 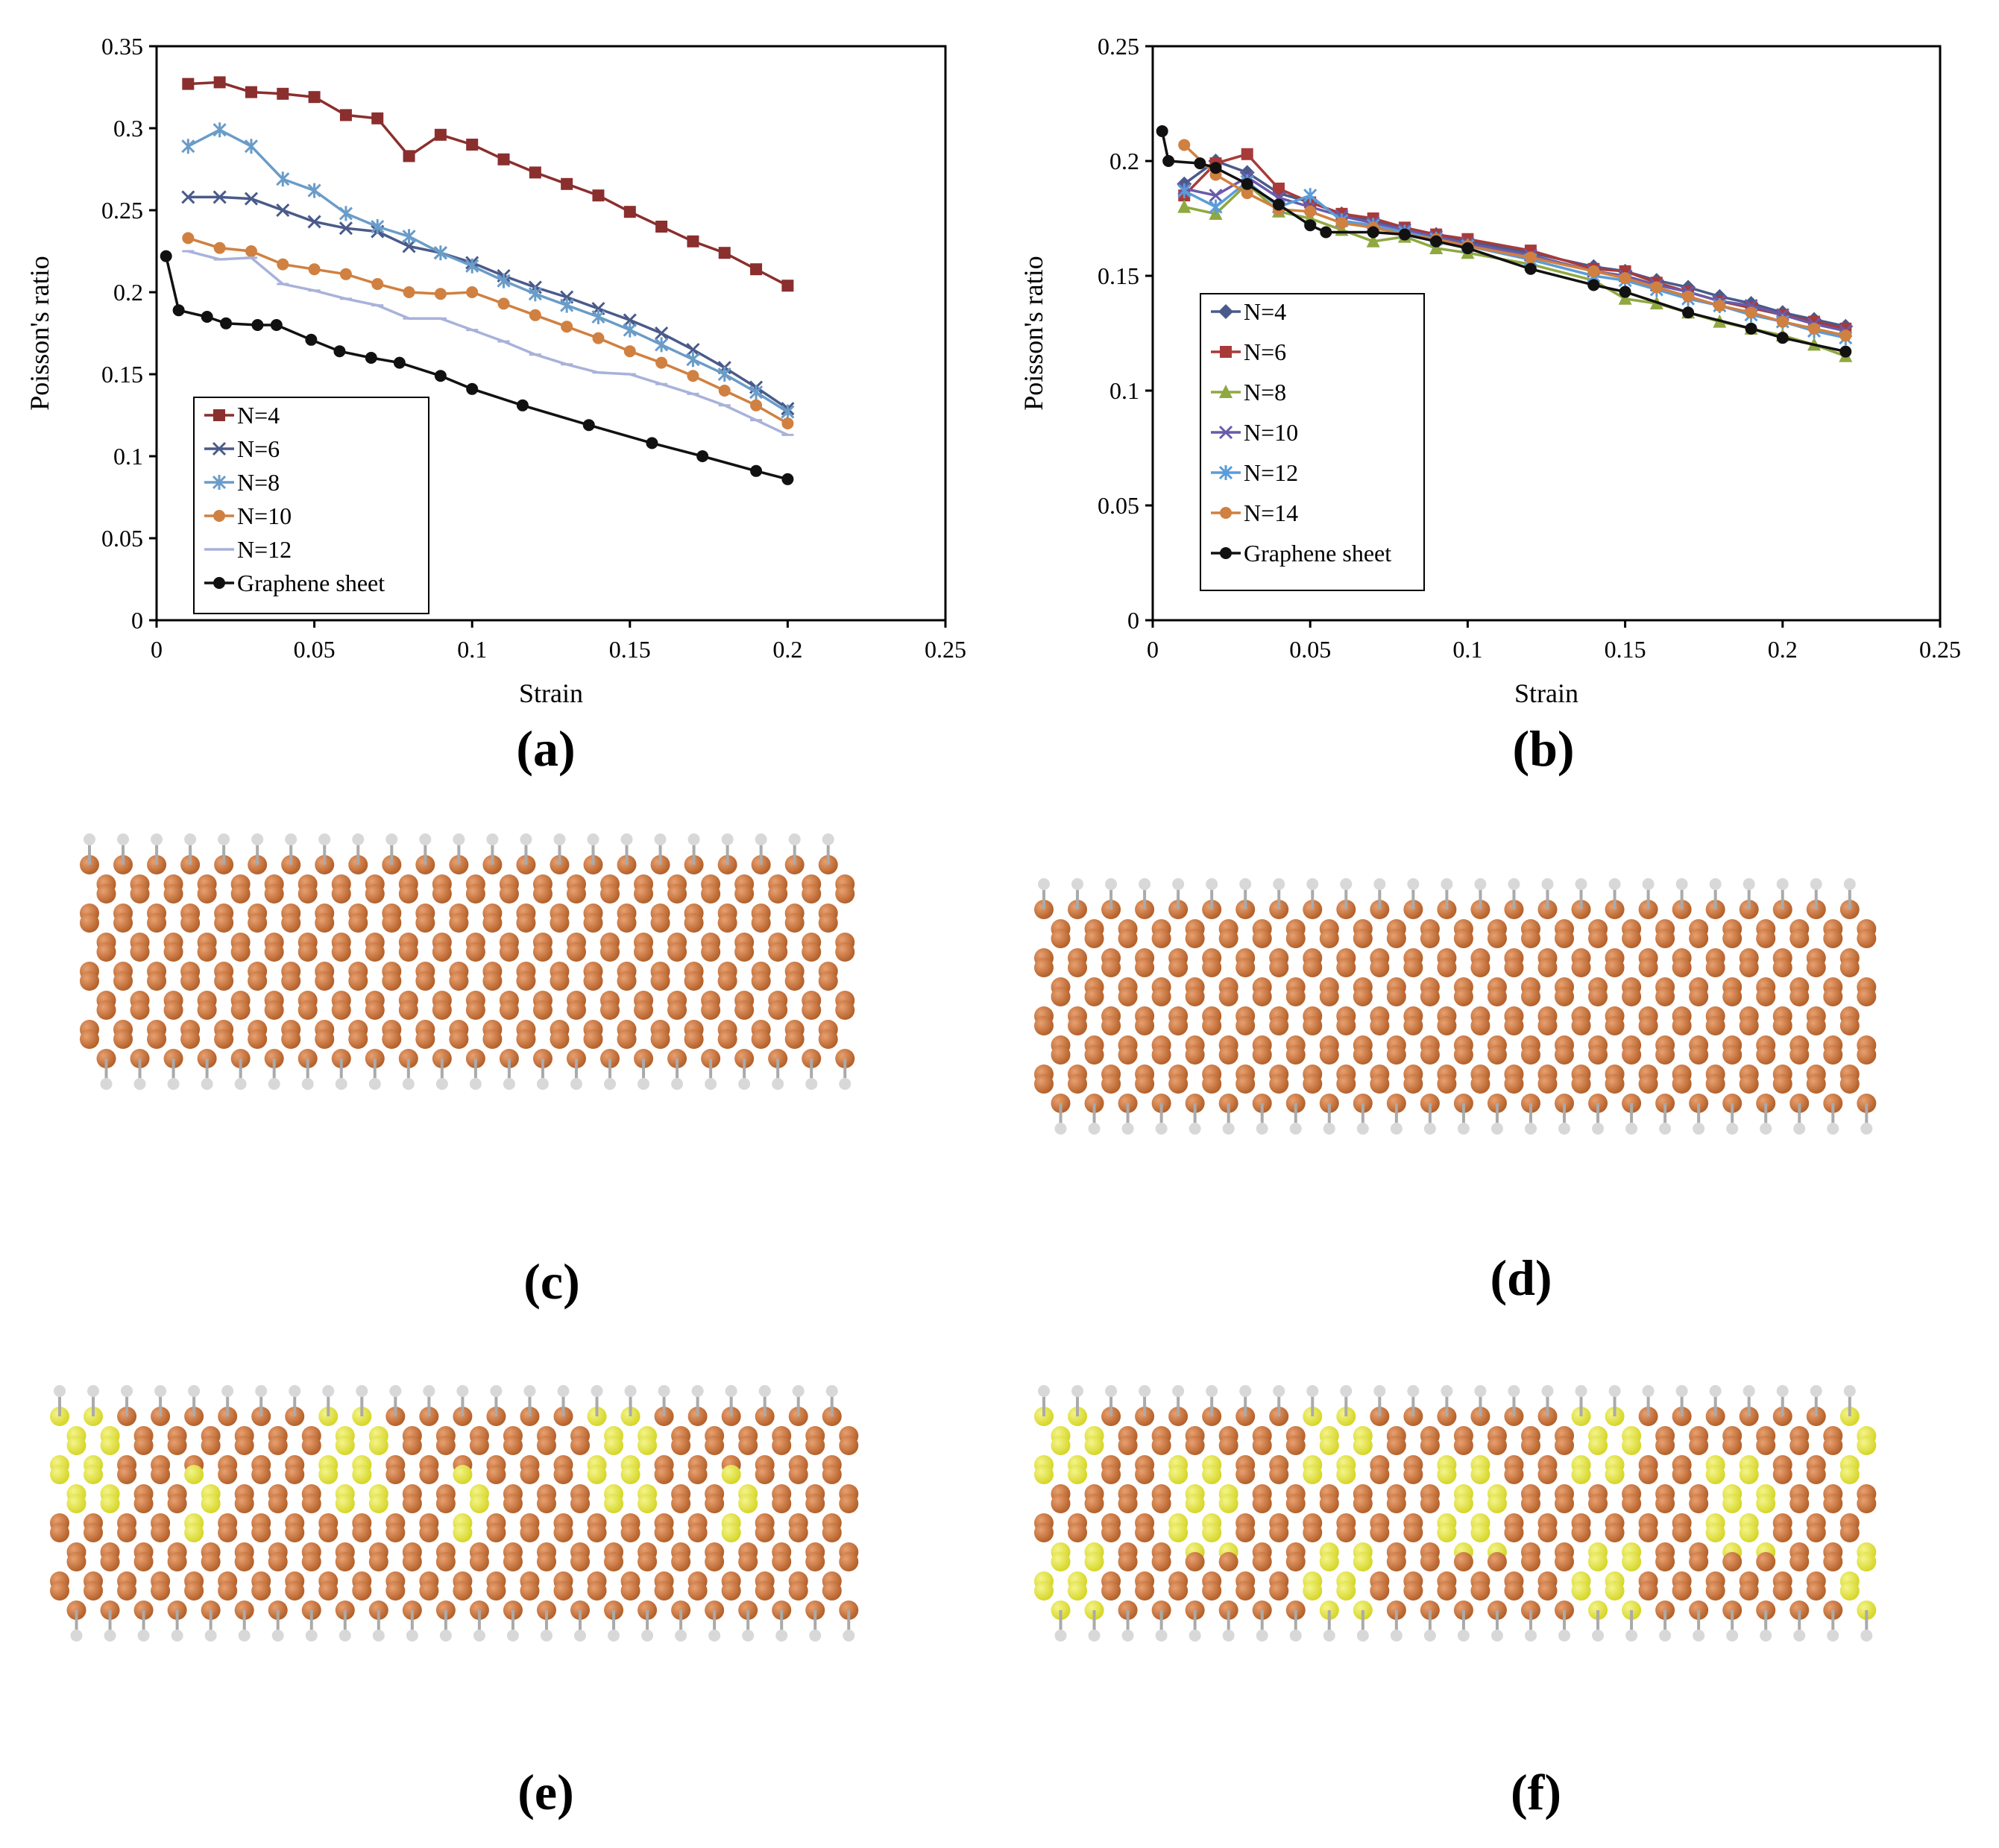 What do you see at coordinates (128, 457) in the screenshot?
I see `y-tick-label: 0.1` at bounding box center [128, 457].